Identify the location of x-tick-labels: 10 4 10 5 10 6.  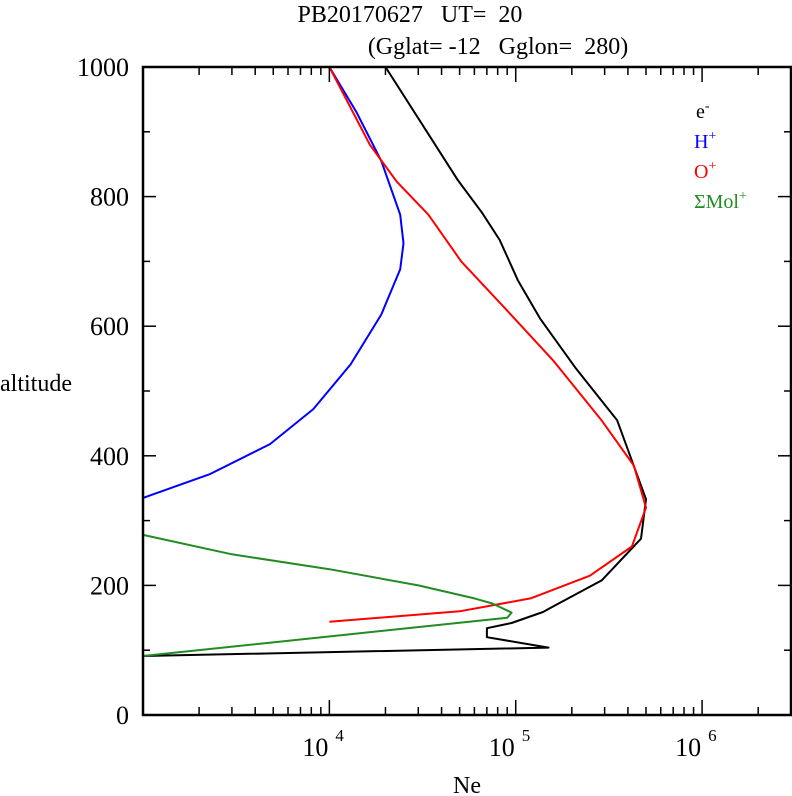
(509, 744).